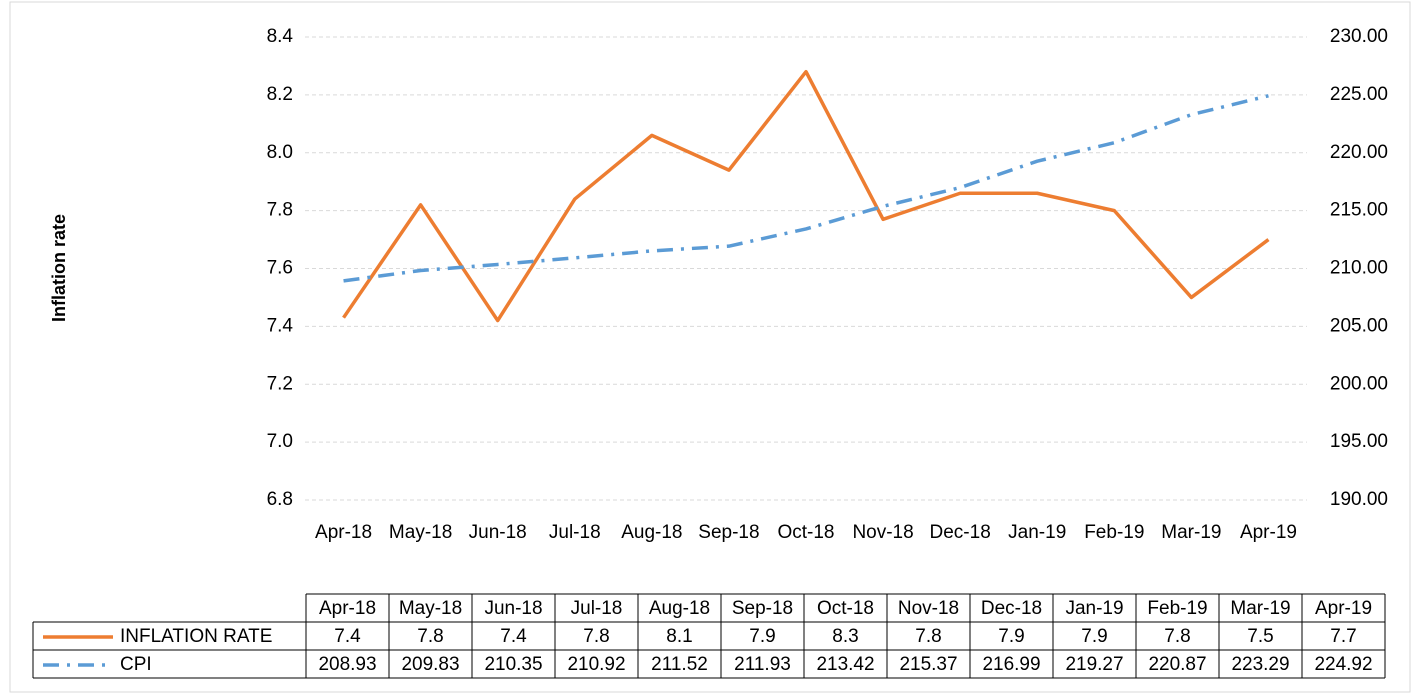 This screenshot has width=1420, height=698. Describe the element at coordinates (960, 532) in the screenshot. I see `x-tick-label: Dec-18` at that location.